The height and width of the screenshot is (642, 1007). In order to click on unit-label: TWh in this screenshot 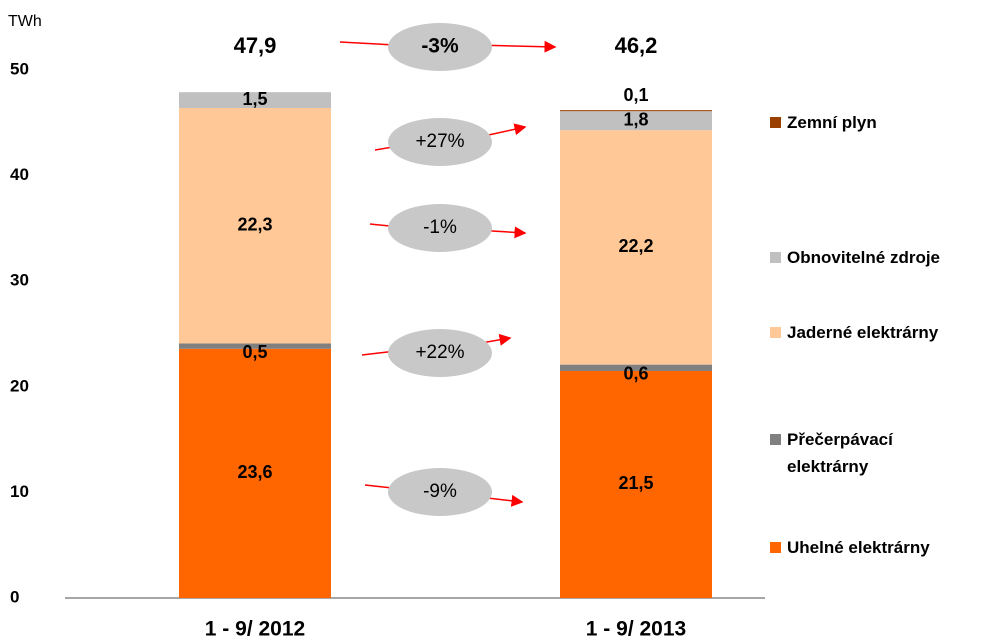, I will do `click(25, 21)`.